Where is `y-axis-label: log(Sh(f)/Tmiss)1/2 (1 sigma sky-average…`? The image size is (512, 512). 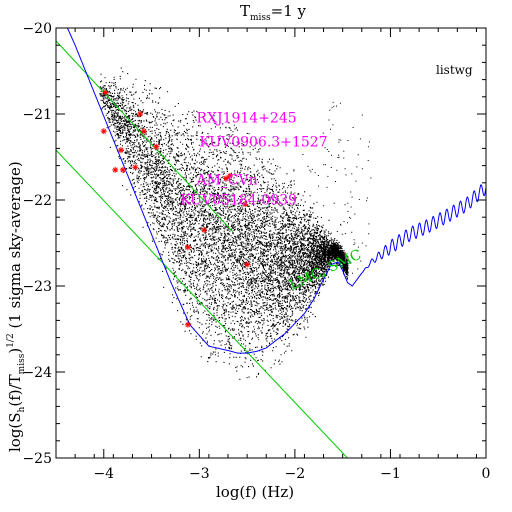
y-axis-label: log(Sh(f)/Tmiss)1/2 (1 sigma sky-average… is located at coordinates (16, 306).